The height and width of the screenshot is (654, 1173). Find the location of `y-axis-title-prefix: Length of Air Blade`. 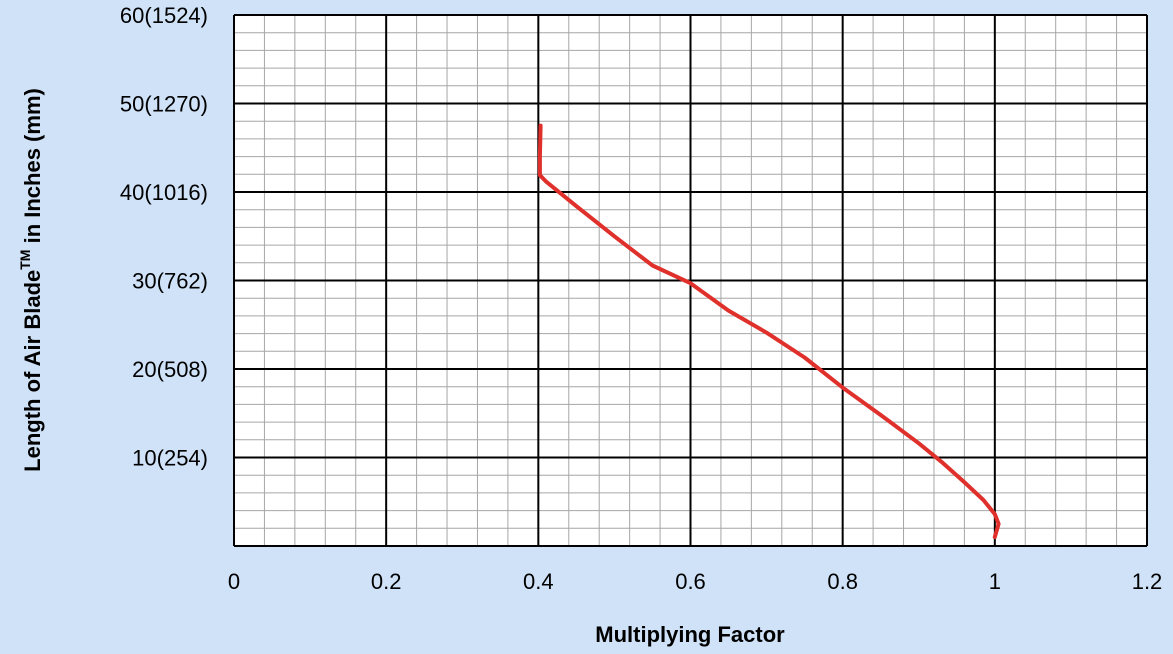

y-axis-title-prefix: Length of Air Blade is located at coordinates (32, 371).